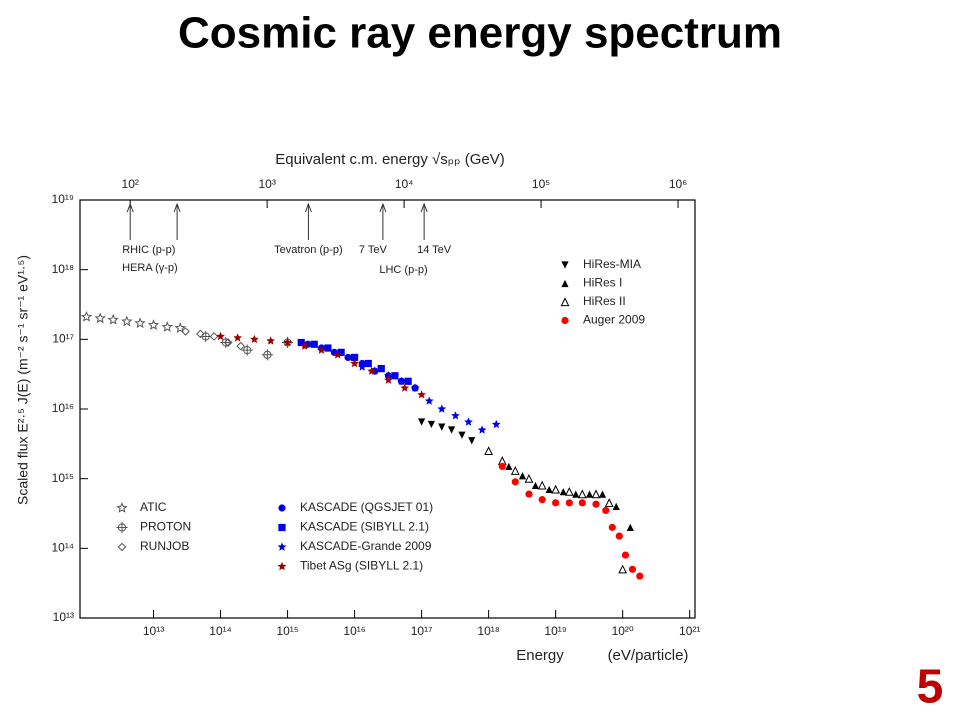 The image size is (960, 720). What do you see at coordinates (361, 566) in the screenshot?
I see `legend-label: Tibet ASg (SIBYLL 2.1)` at bounding box center [361, 566].